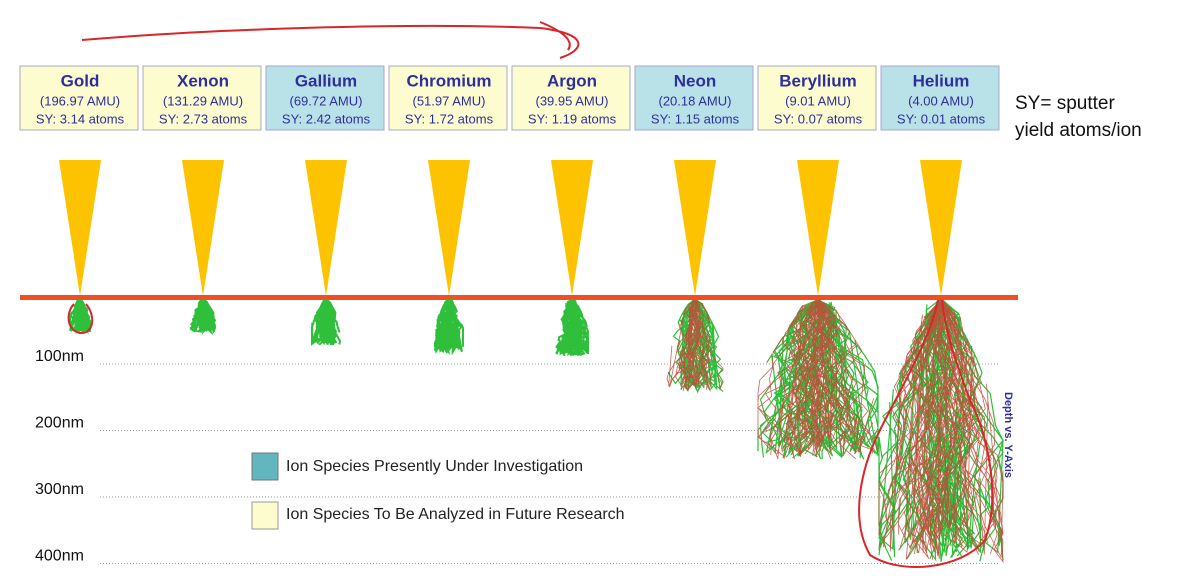  Describe the element at coordinates (59, 423) in the screenshot. I see `depth-label: 200nm` at that location.